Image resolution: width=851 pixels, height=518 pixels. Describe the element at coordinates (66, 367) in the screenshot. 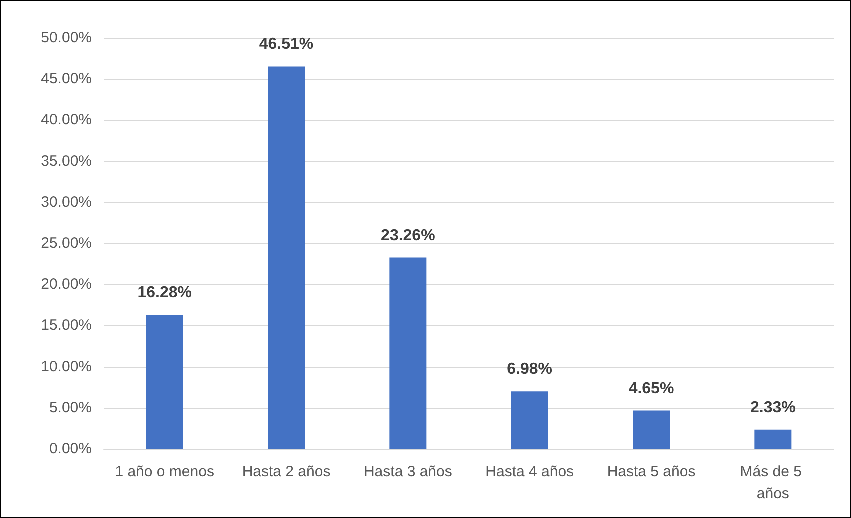

I see `y-tick-label: 10.00%` at that location.